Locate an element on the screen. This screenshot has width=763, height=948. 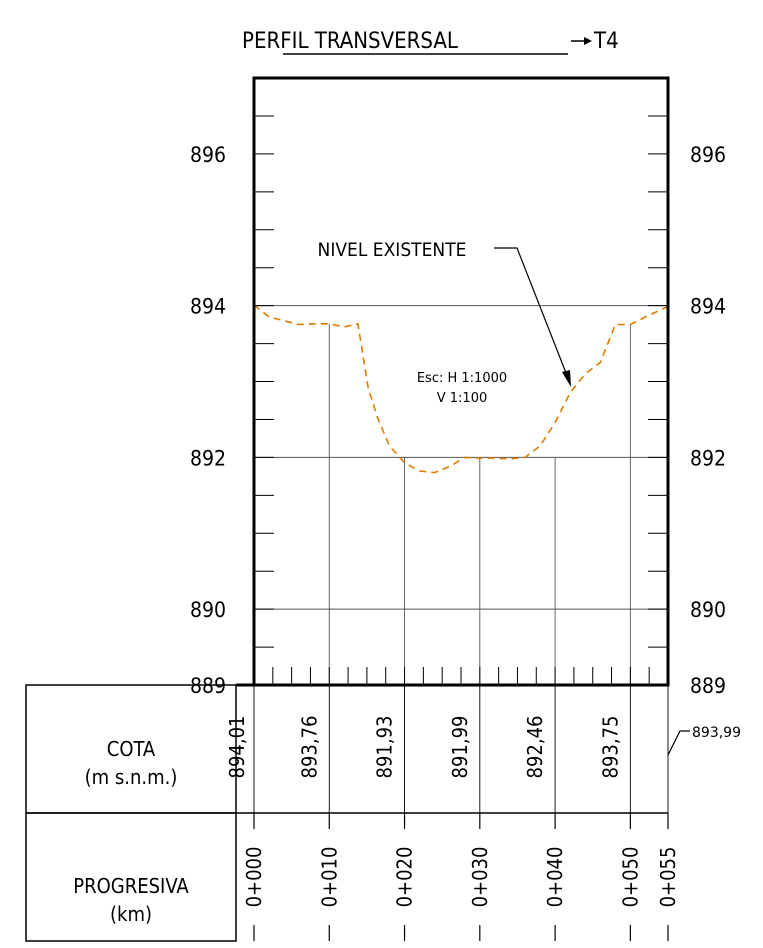
cota-value: 891,99 is located at coordinates (460, 747).